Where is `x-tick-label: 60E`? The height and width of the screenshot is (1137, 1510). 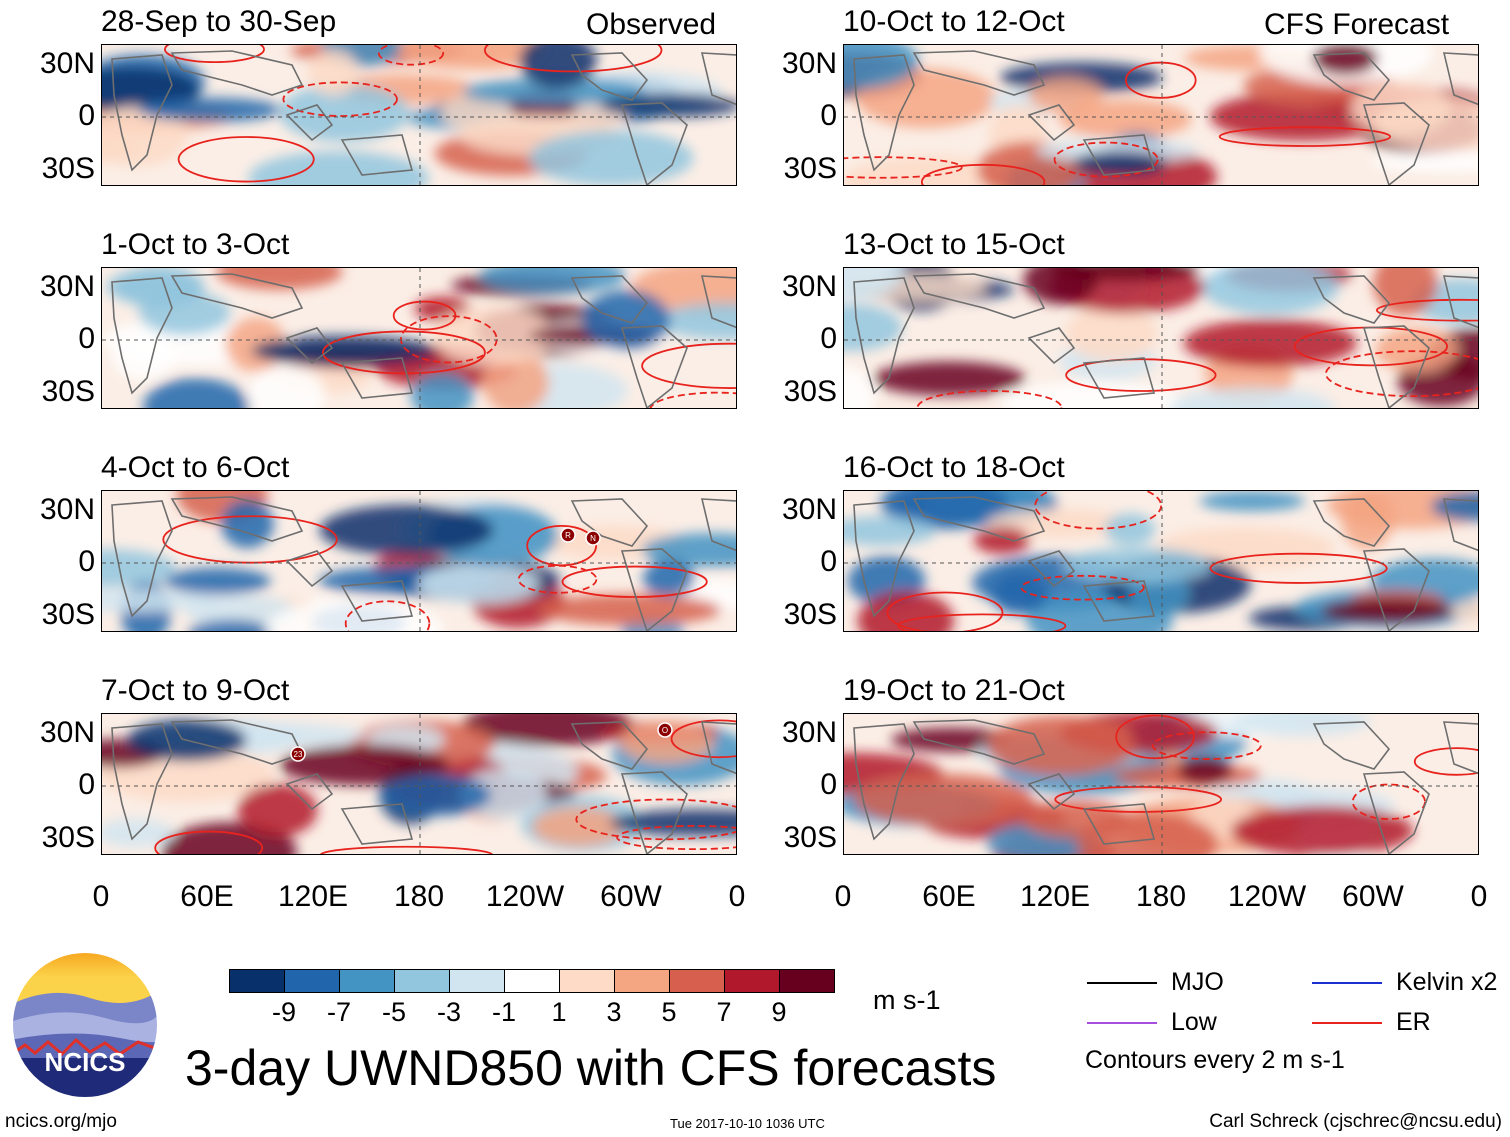
x-tick-label: 60E is located at coordinates (207, 896).